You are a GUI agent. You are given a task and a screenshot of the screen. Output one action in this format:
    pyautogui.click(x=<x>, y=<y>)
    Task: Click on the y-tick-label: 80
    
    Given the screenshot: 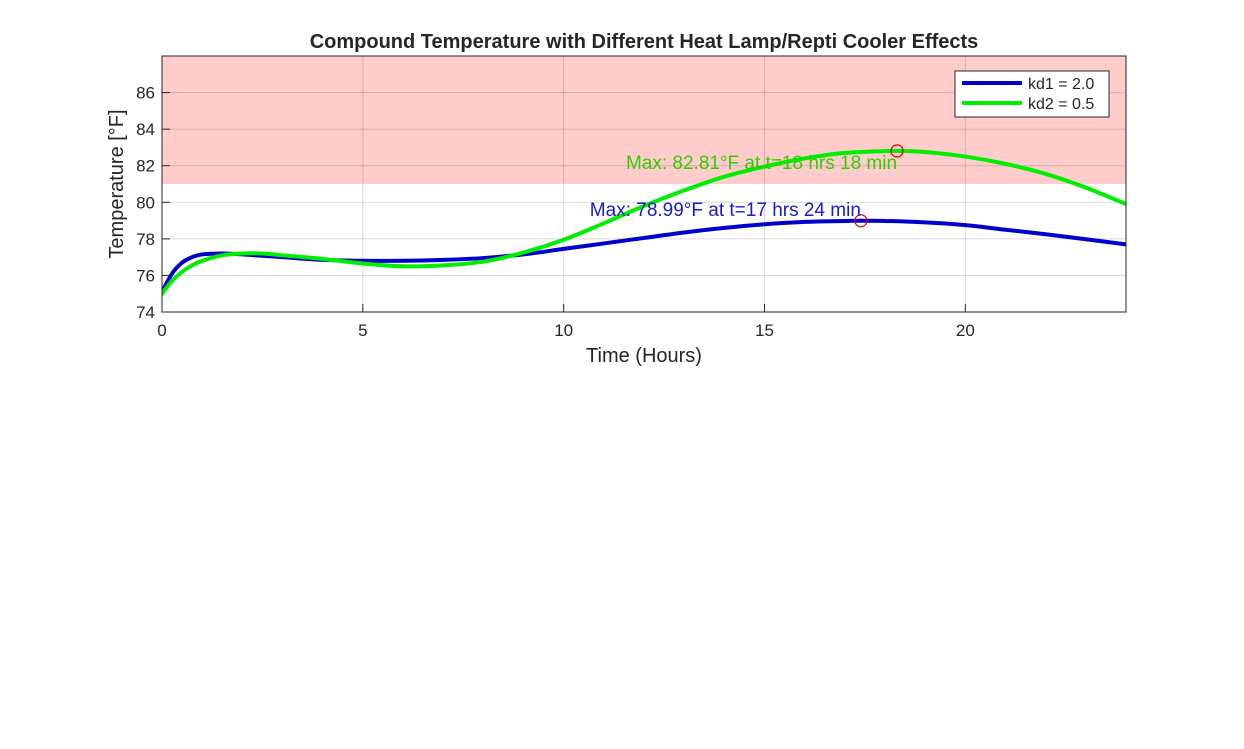 What is the action you would take?
    pyautogui.click(x=145, y=202)
    